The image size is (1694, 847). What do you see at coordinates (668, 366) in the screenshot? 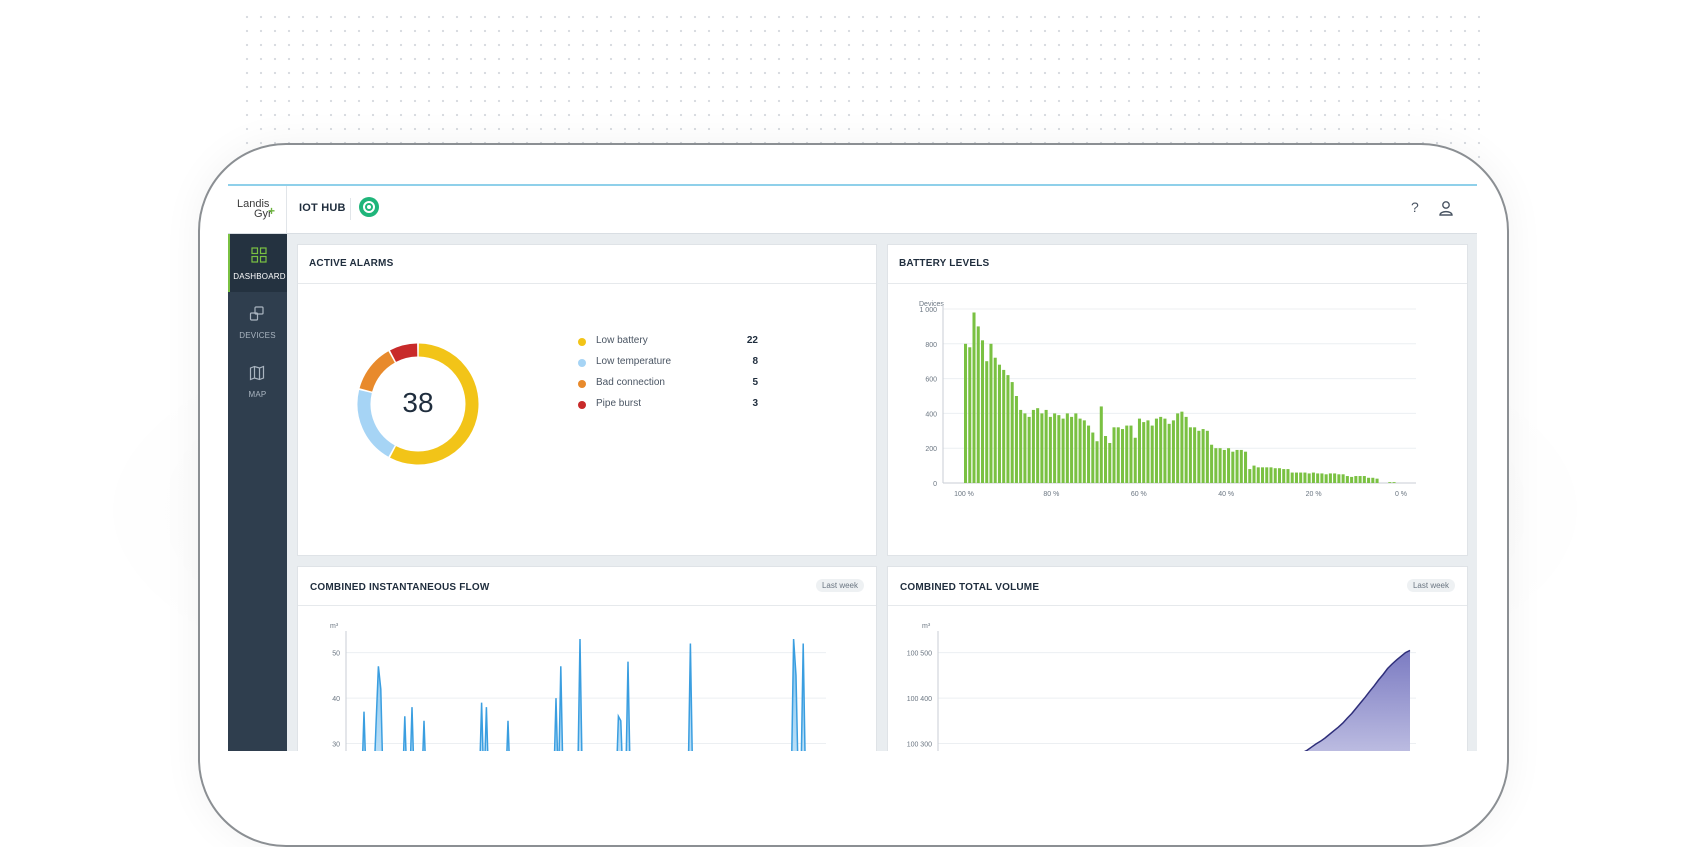
I see `legend-item-low-temperature: Low temperature 8` at bounding box center [668, 366].